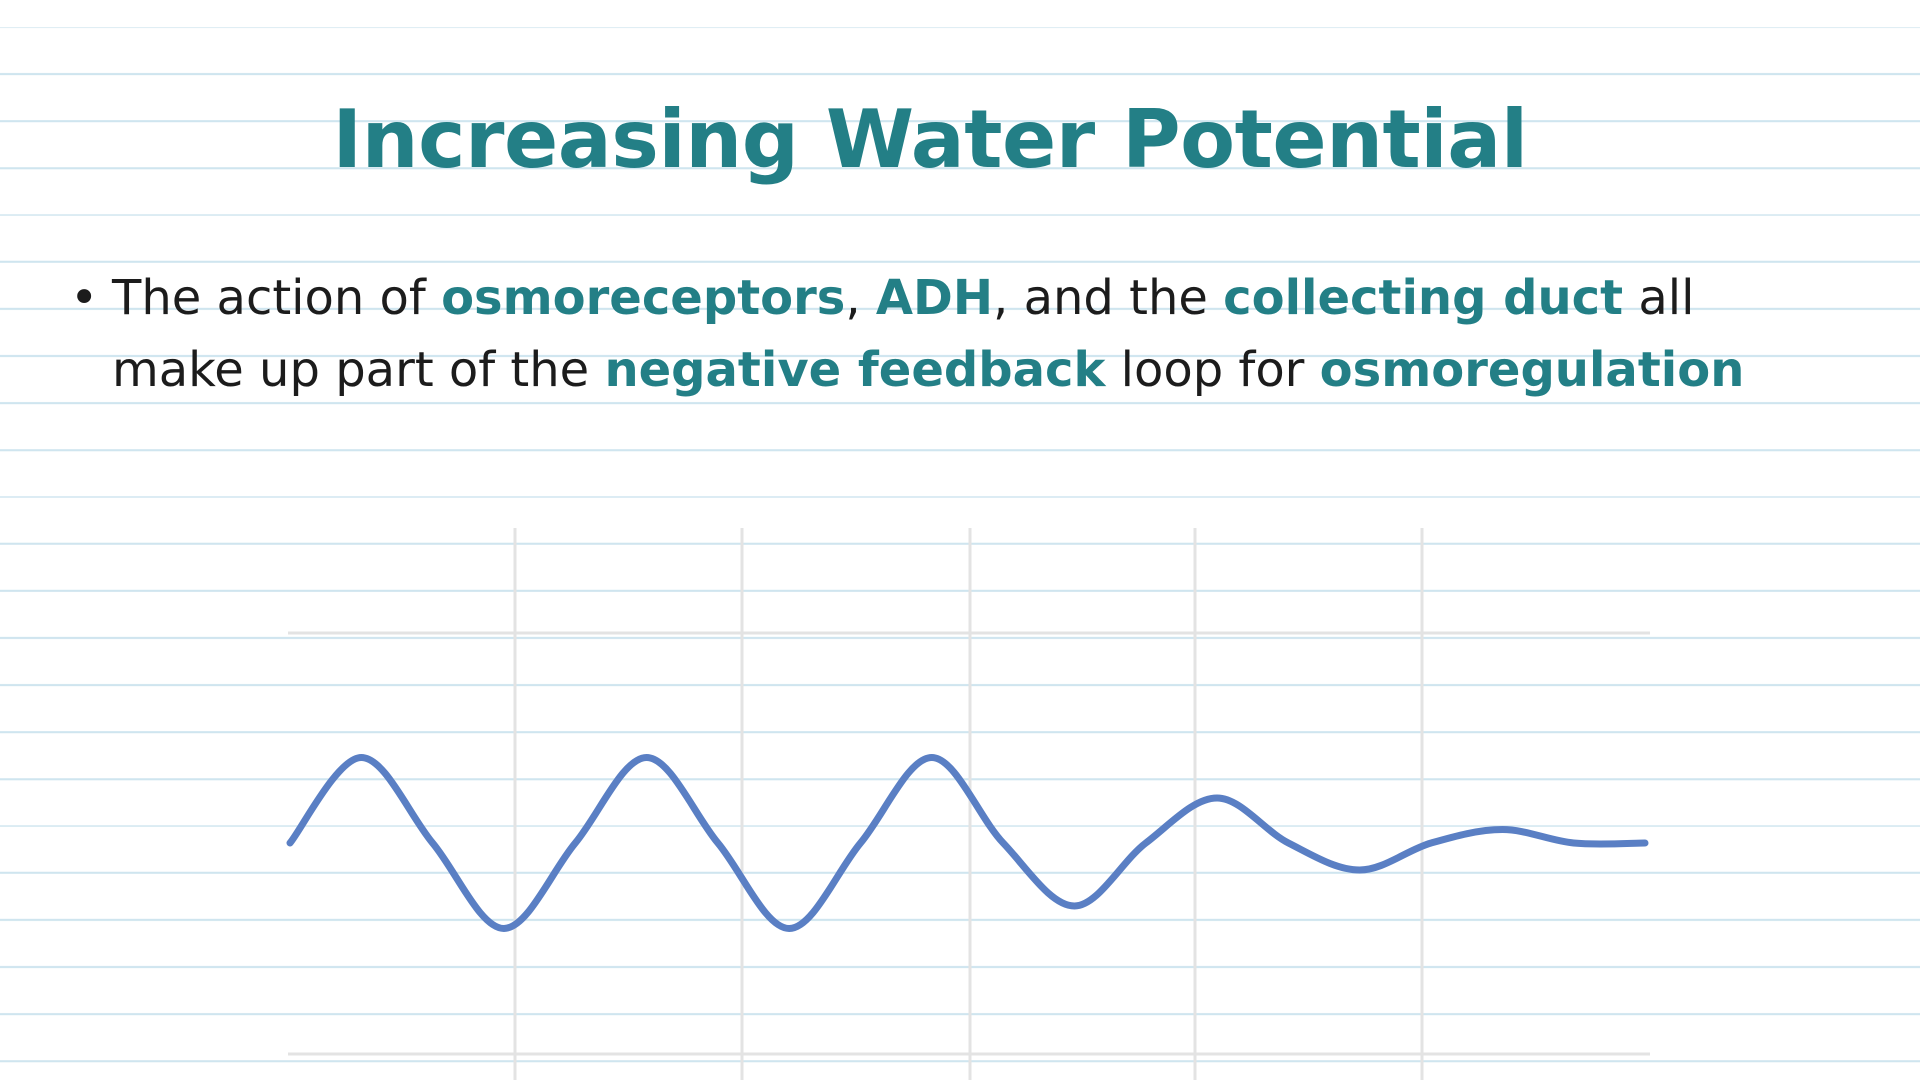  What do you see at coordinates (277, 298) in the screenshot?
I see `bullet-text-1: The action of` at bounding box center [277, 298].